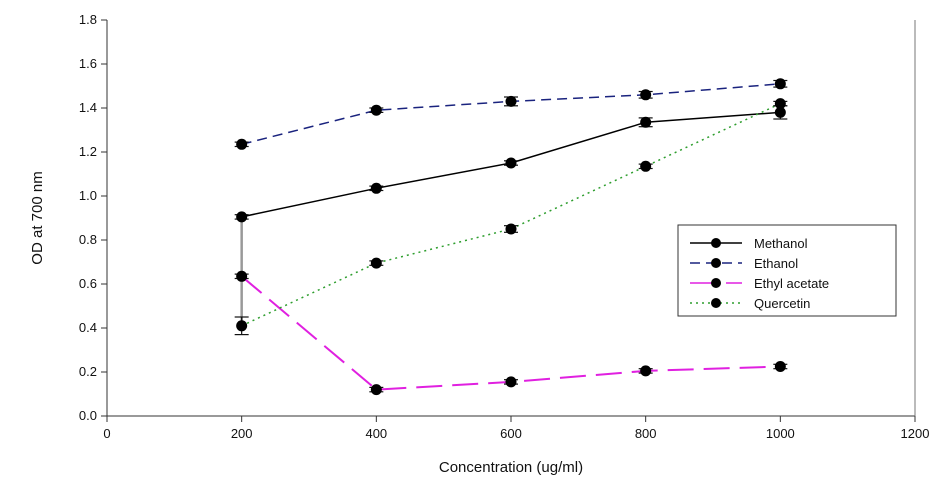  What do you see at coordinates (782, 303) in the screenshot?
I see `legend-label: Quercetin` at bounding box center [782, 303].